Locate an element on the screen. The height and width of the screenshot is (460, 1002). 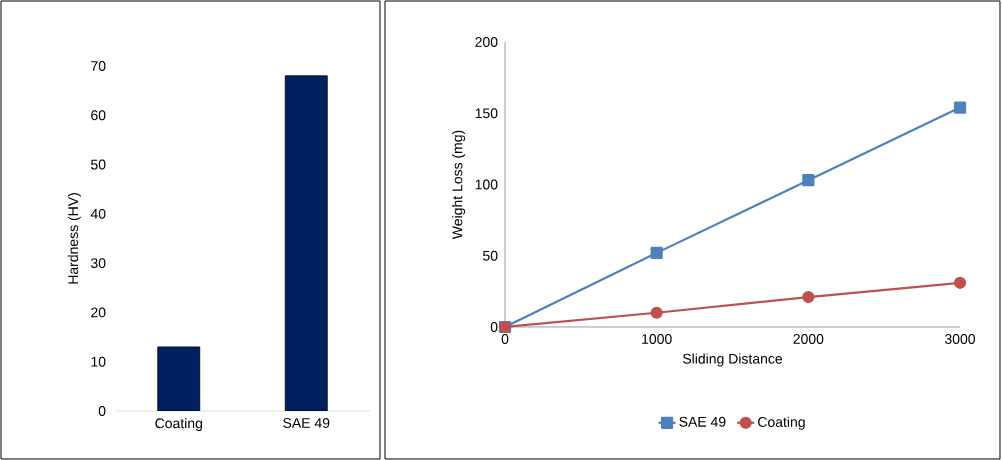
y-tick-label: 20 is located at coordinates (98, 312).